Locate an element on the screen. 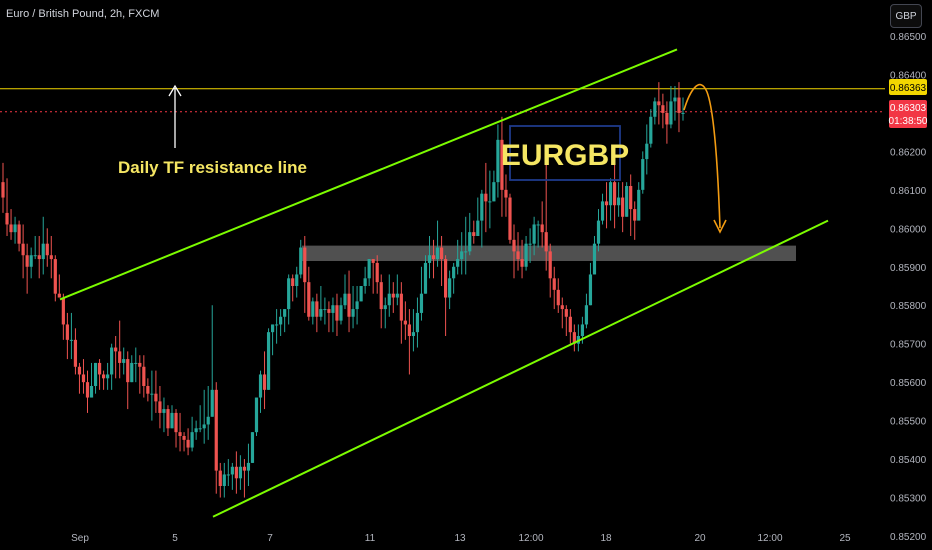 The width and height of the screenshot is (932, 550). price-tick-label: 0.86400 is located at coordinates (908, 75).